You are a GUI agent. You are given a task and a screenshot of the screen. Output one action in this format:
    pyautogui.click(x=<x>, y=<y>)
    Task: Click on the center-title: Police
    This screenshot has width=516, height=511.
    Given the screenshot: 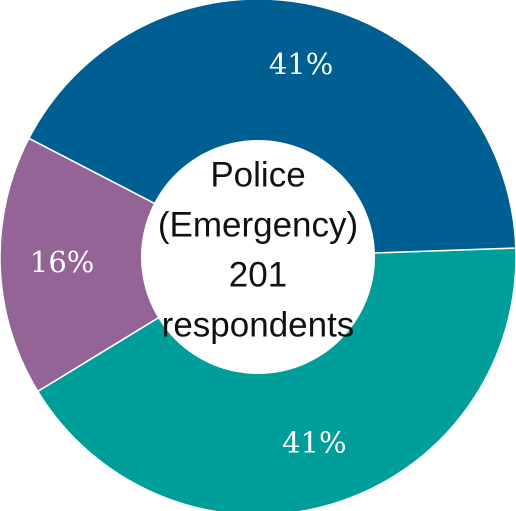 What is the action you would take?
    pyautogui.click(x=257, y=174)
    